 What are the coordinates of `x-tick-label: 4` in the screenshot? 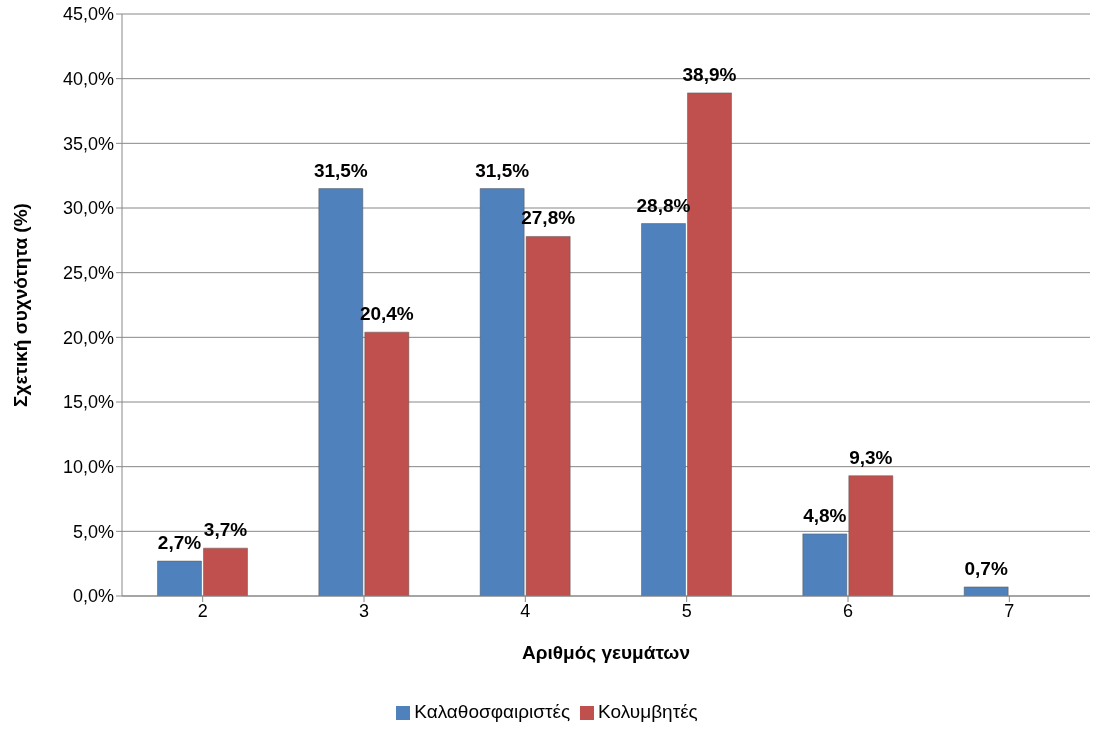 It's located at (525, 610).